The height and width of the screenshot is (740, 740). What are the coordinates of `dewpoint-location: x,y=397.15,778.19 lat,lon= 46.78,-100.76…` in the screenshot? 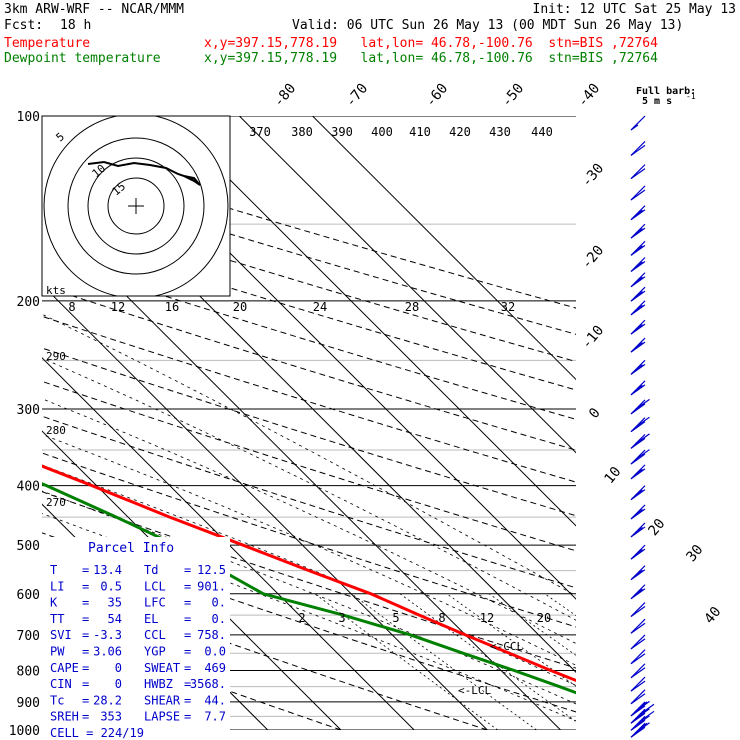 It's located at (431, 58).